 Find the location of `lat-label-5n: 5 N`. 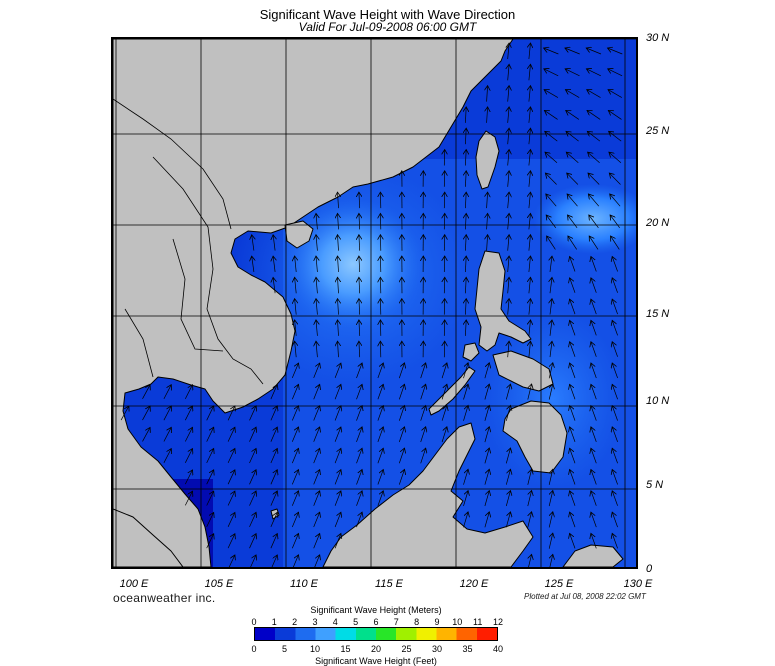

lat-label-5n: 5 N is located at coordinates (654, 485).